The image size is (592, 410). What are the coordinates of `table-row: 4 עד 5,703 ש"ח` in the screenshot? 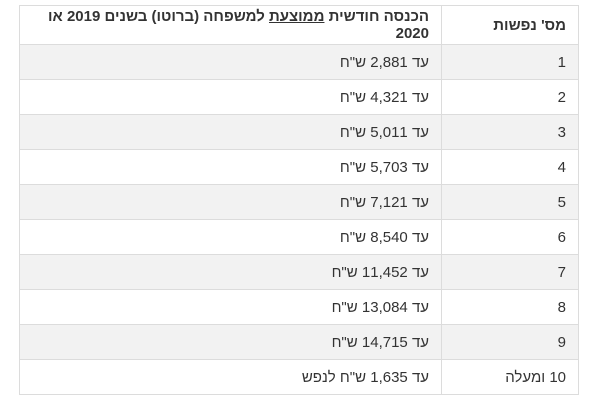 It's located at (299, 167).